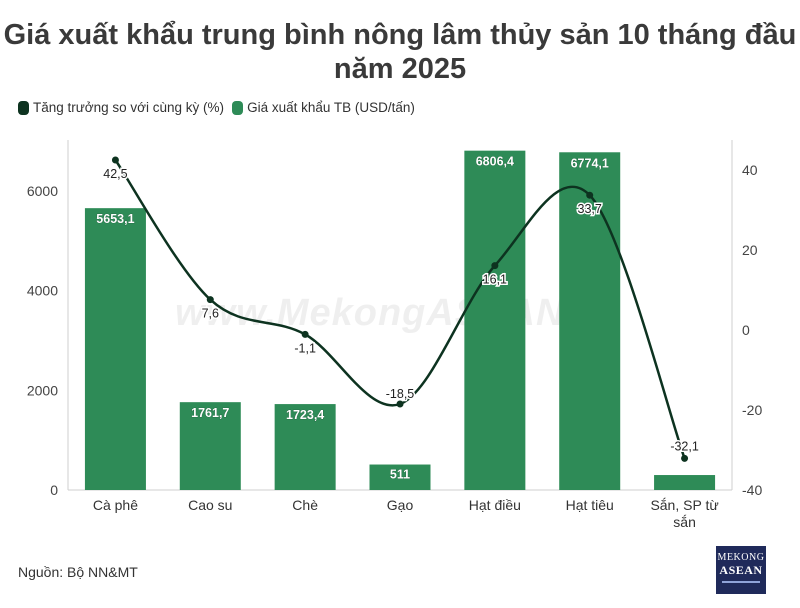  What do you see at coordinates (42, 390) in the screenshot?
I see `y-left-tick-label: 2000` at bounding box center [42, 390].